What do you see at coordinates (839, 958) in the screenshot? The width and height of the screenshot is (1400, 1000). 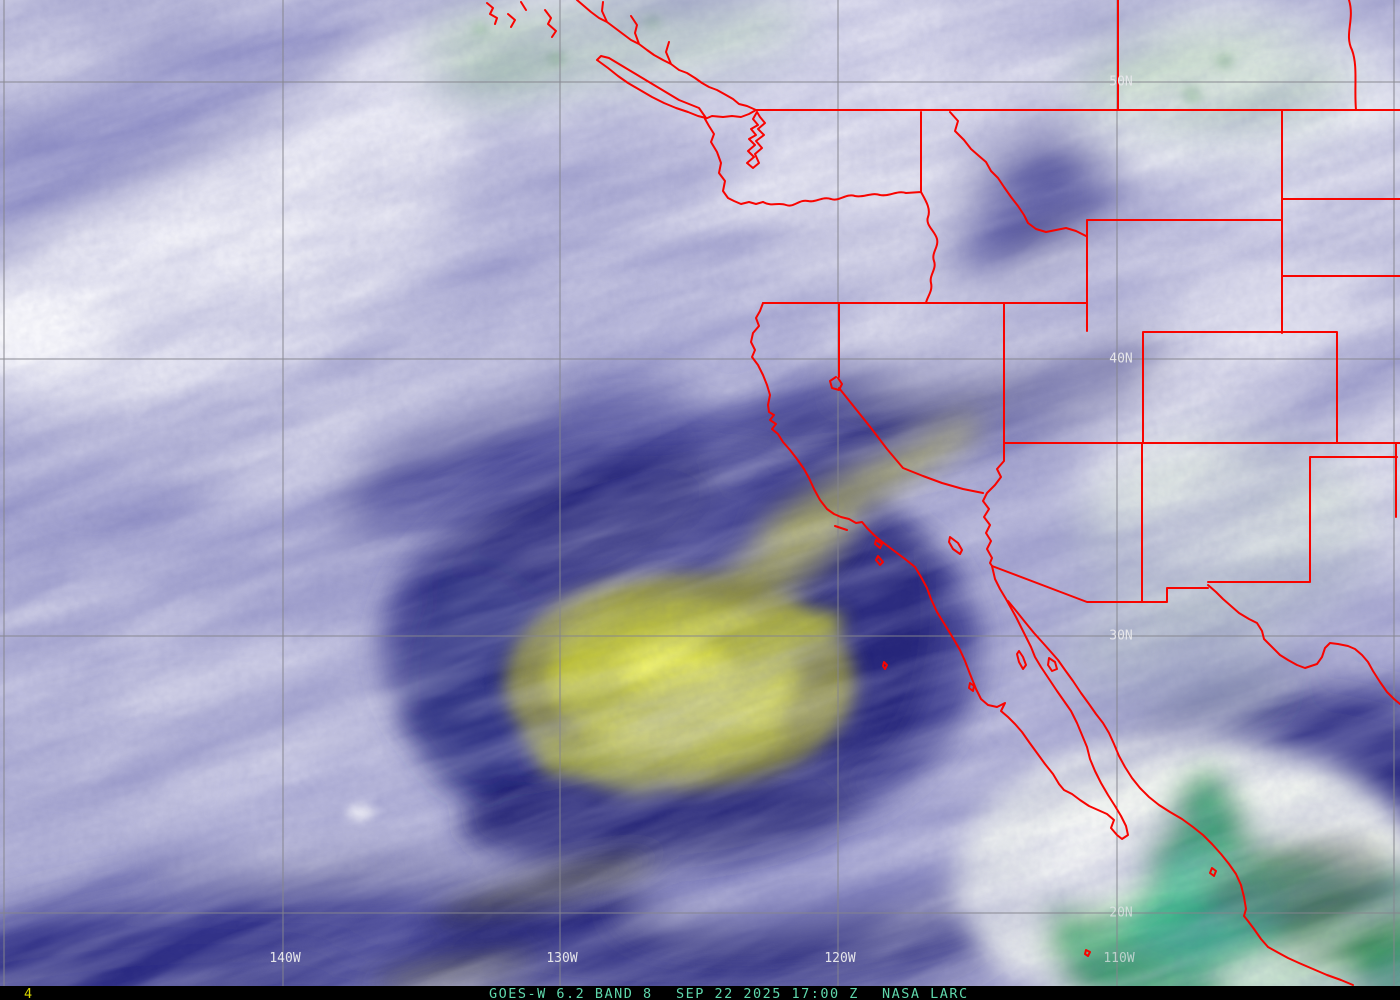 I see `lon-label-120w: 120W` at bounding box center [839, 958].